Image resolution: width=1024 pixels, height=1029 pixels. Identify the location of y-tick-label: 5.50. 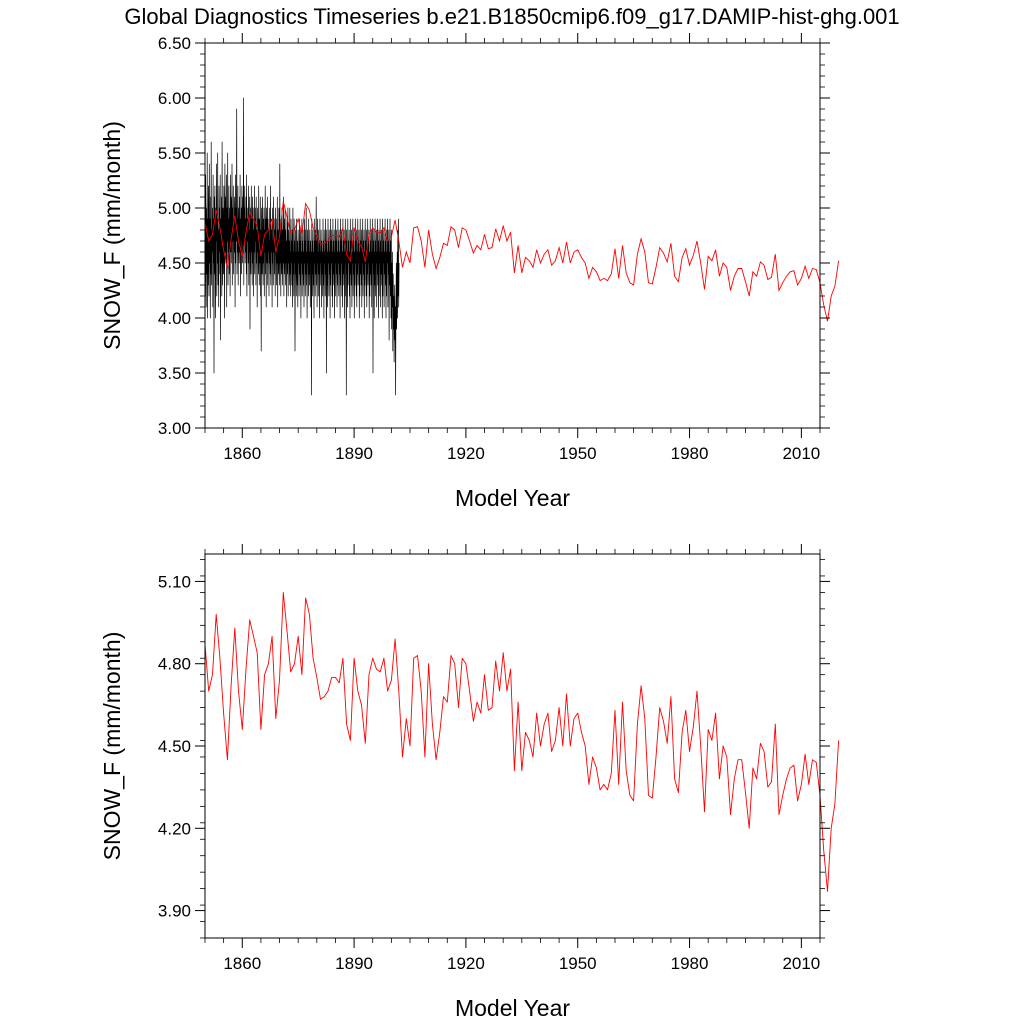
(174, 153).